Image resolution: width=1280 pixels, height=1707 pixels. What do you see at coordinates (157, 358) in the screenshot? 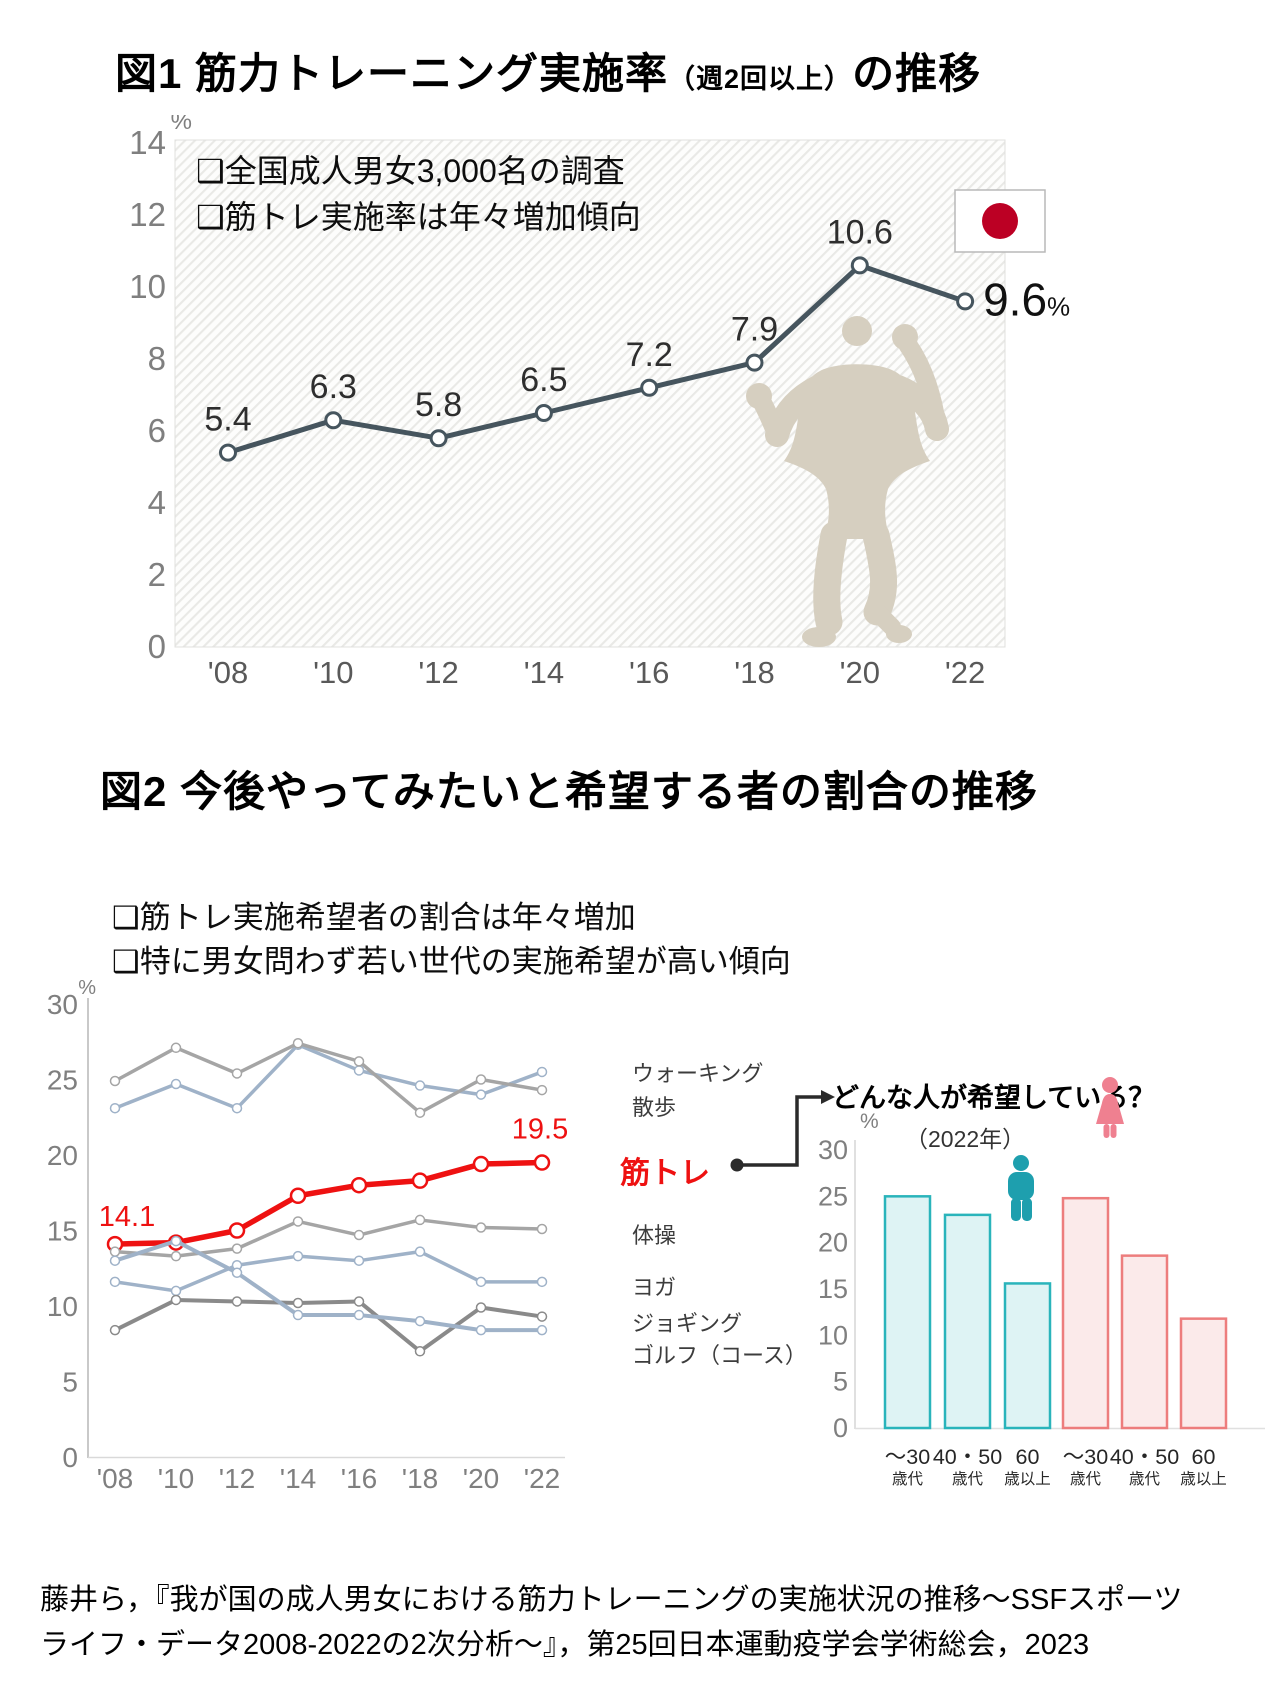
I see `svg-text: 8` at bounding box center [157, 358].